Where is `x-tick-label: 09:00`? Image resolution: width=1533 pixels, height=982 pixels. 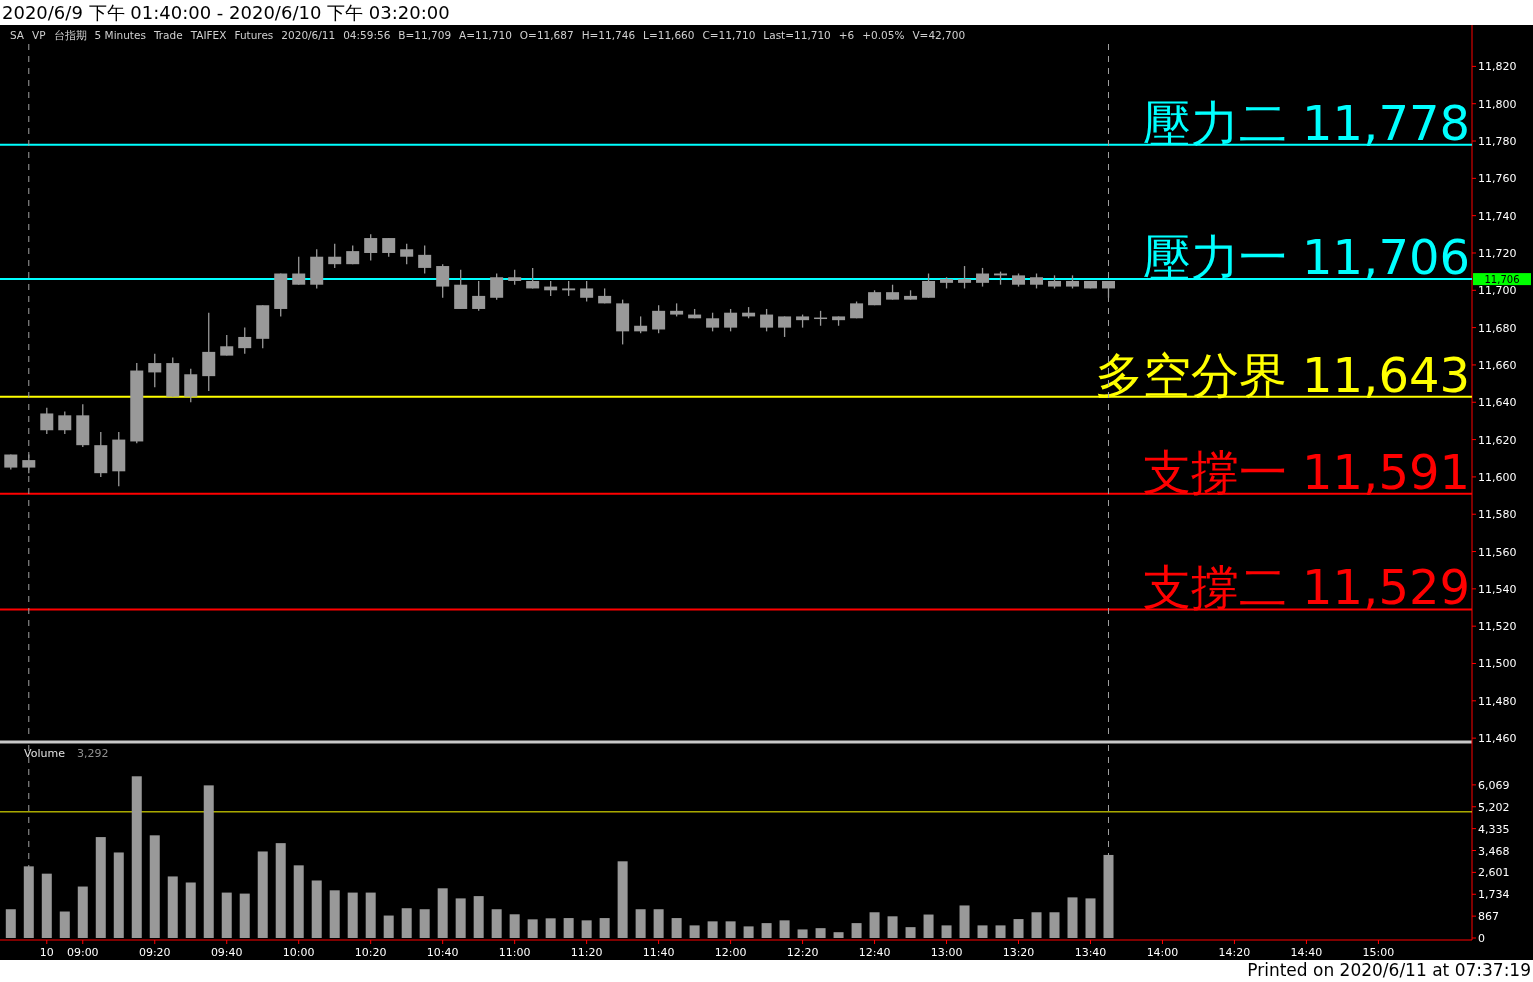
x-tick-label: 09:00 is located at coordinates (82, 952).